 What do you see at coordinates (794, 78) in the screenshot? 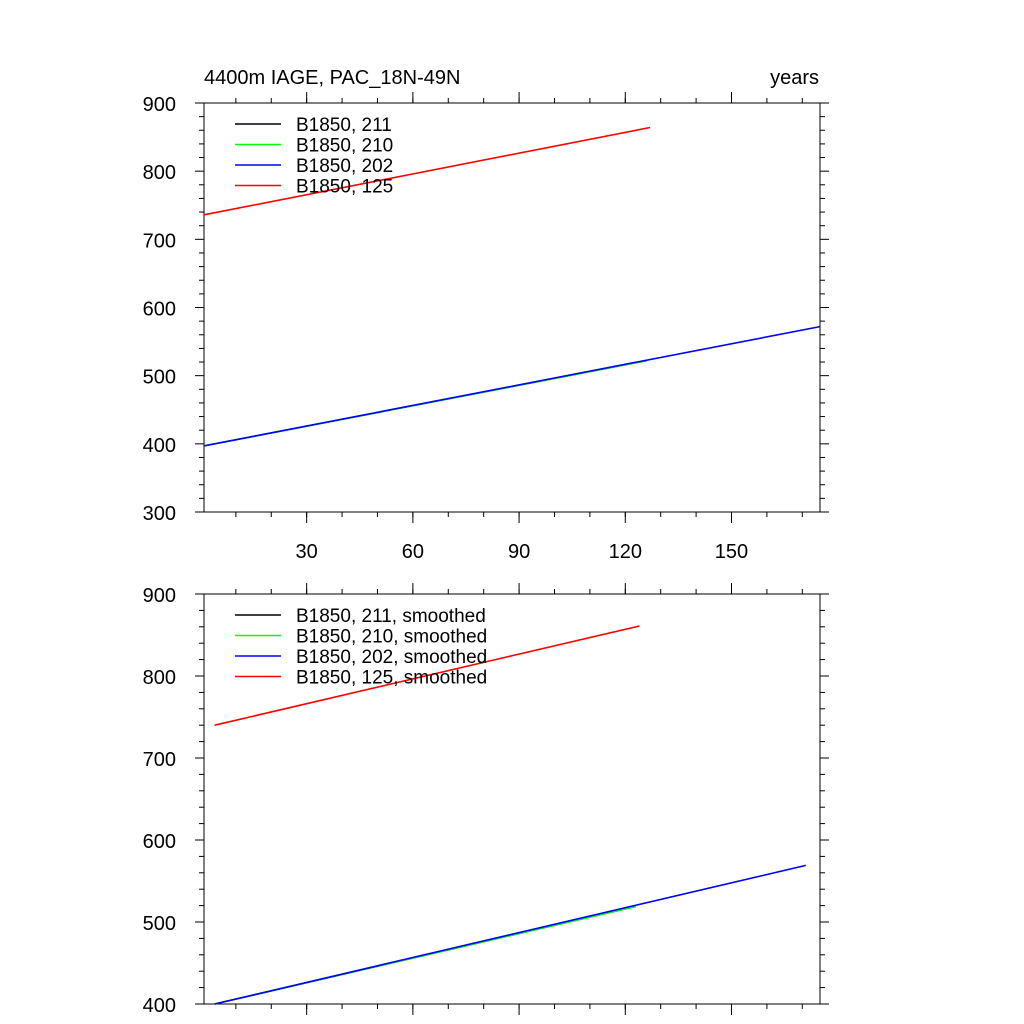
I see `units-label: years` at bounding box center [794, 78].